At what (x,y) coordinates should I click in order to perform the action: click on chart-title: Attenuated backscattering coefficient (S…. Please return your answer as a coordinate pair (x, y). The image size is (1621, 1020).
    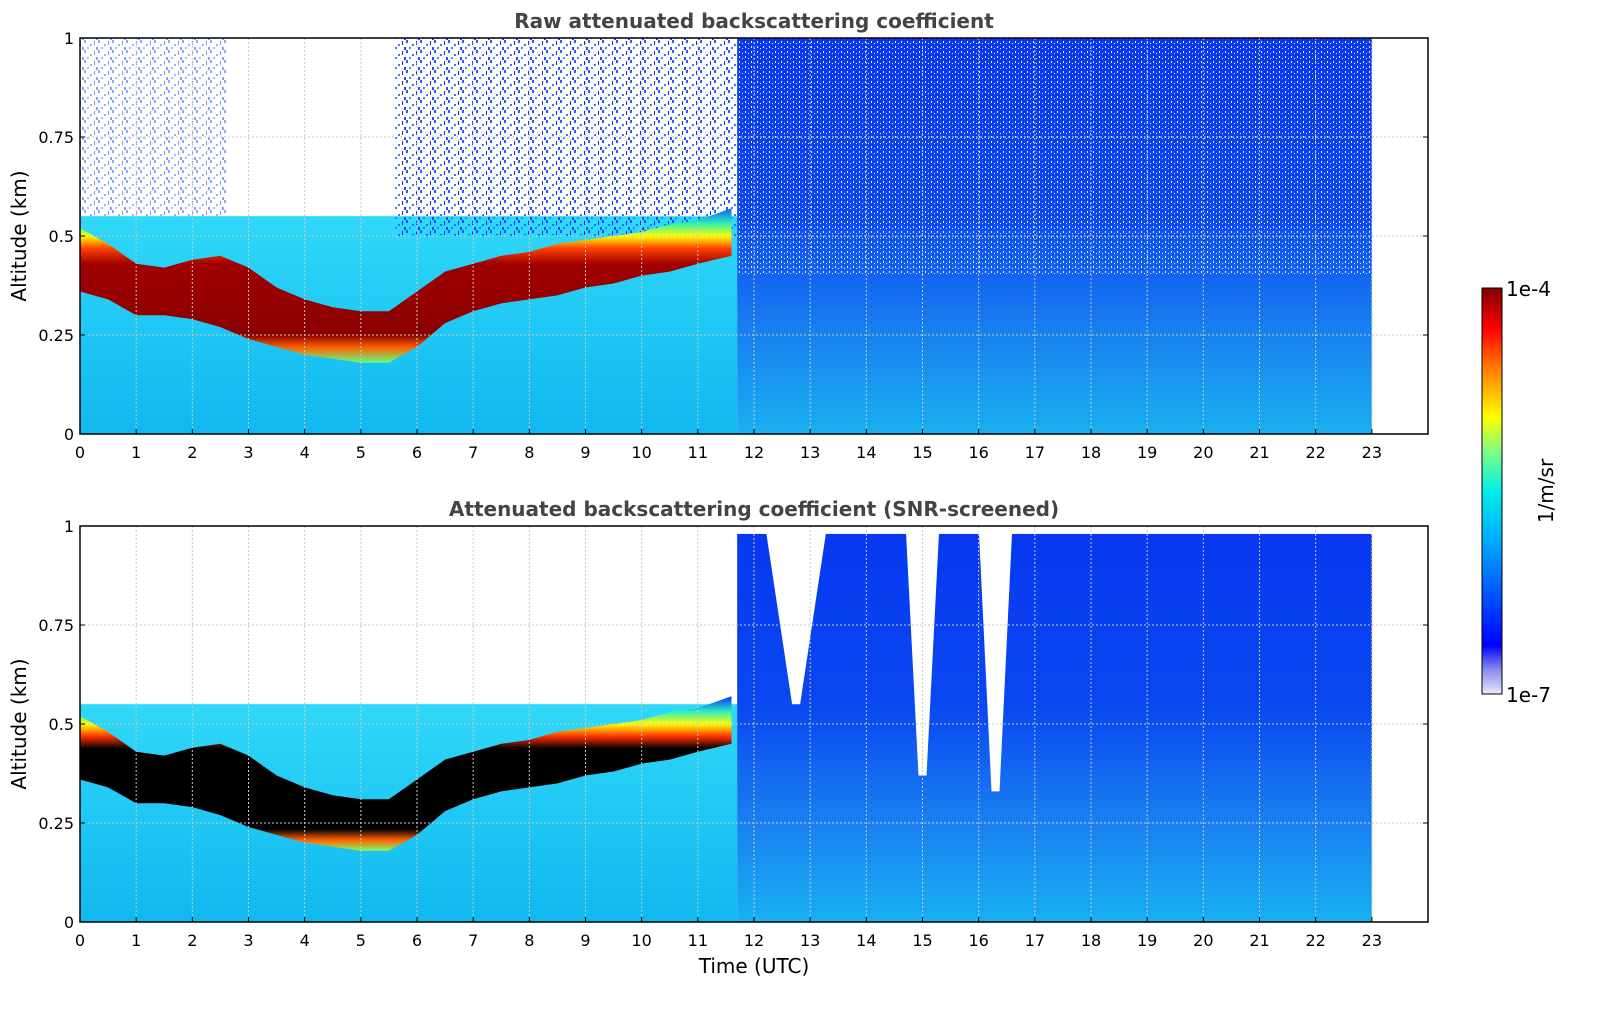
    Looking at the image, I should click on (754, 509).